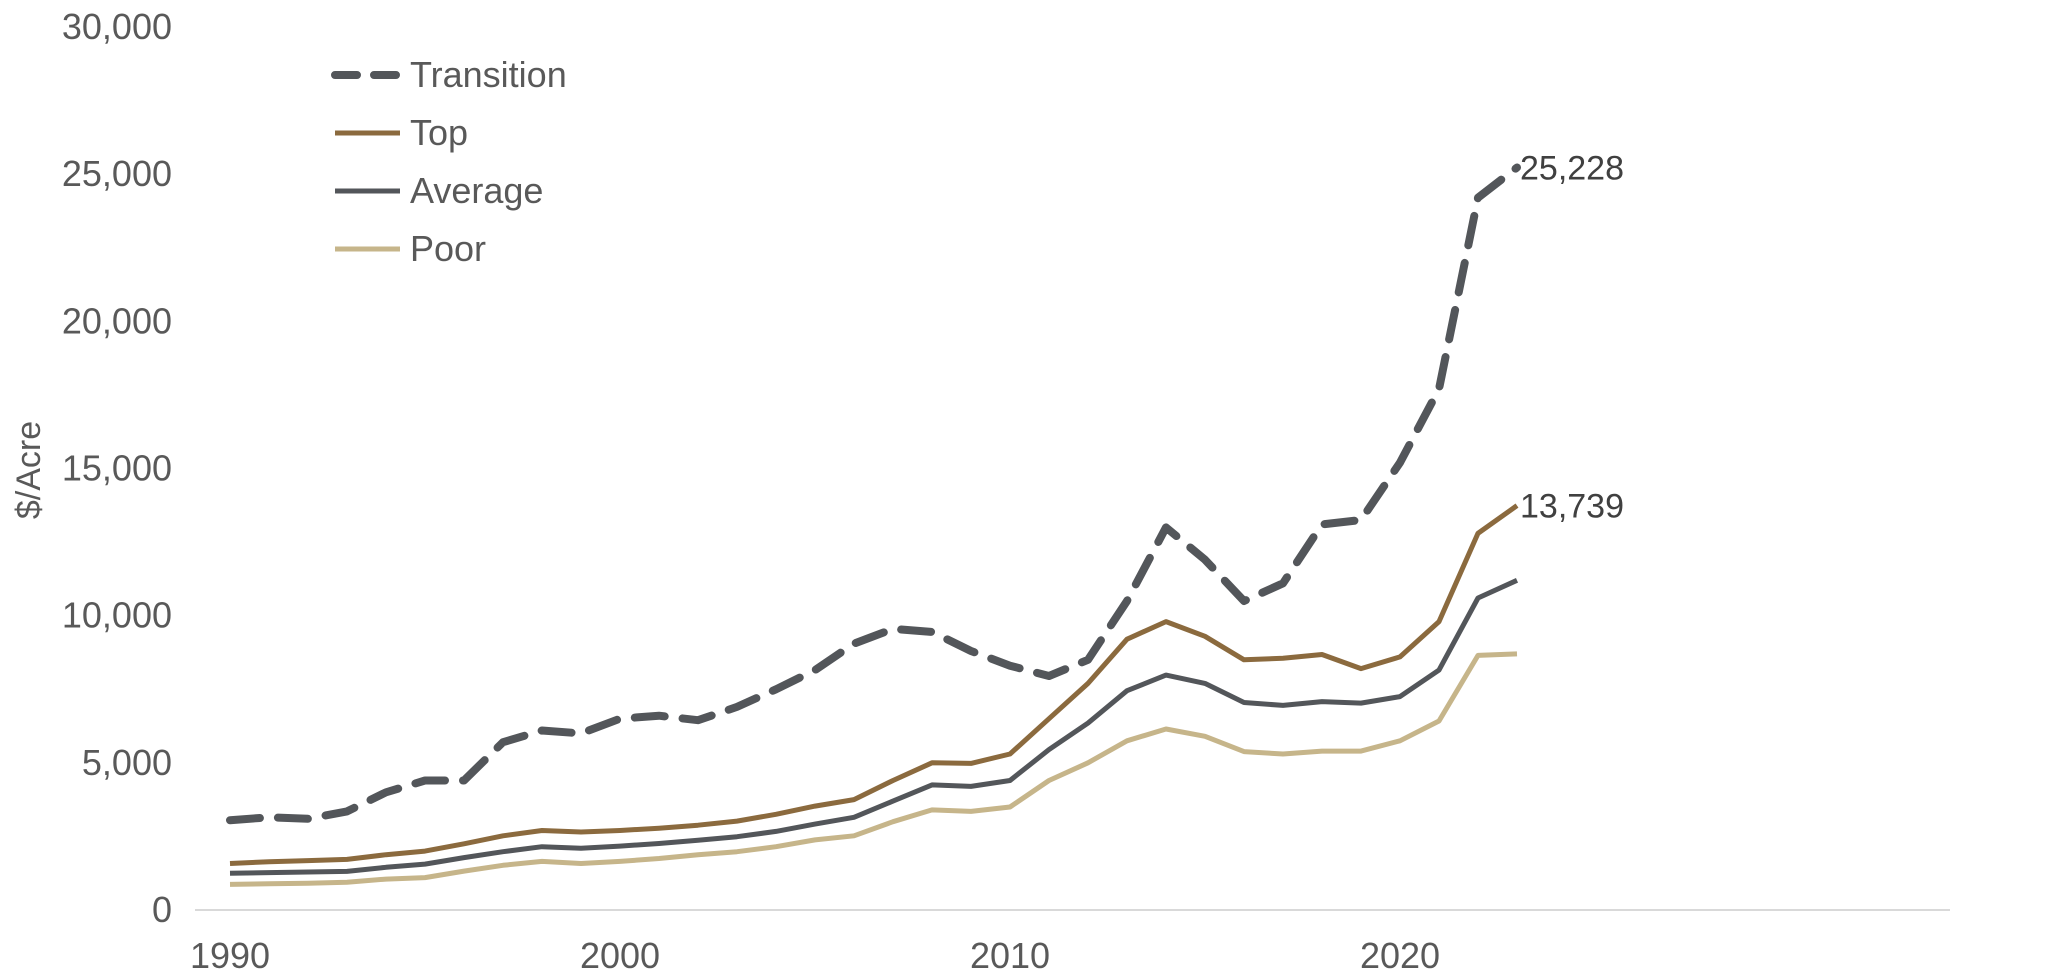 The image size is (2051, 973). What do you see at coordinates (117, 26) in the screenshot?
I see `y-tick-label: 30,000` at bounding box center [117, 26].